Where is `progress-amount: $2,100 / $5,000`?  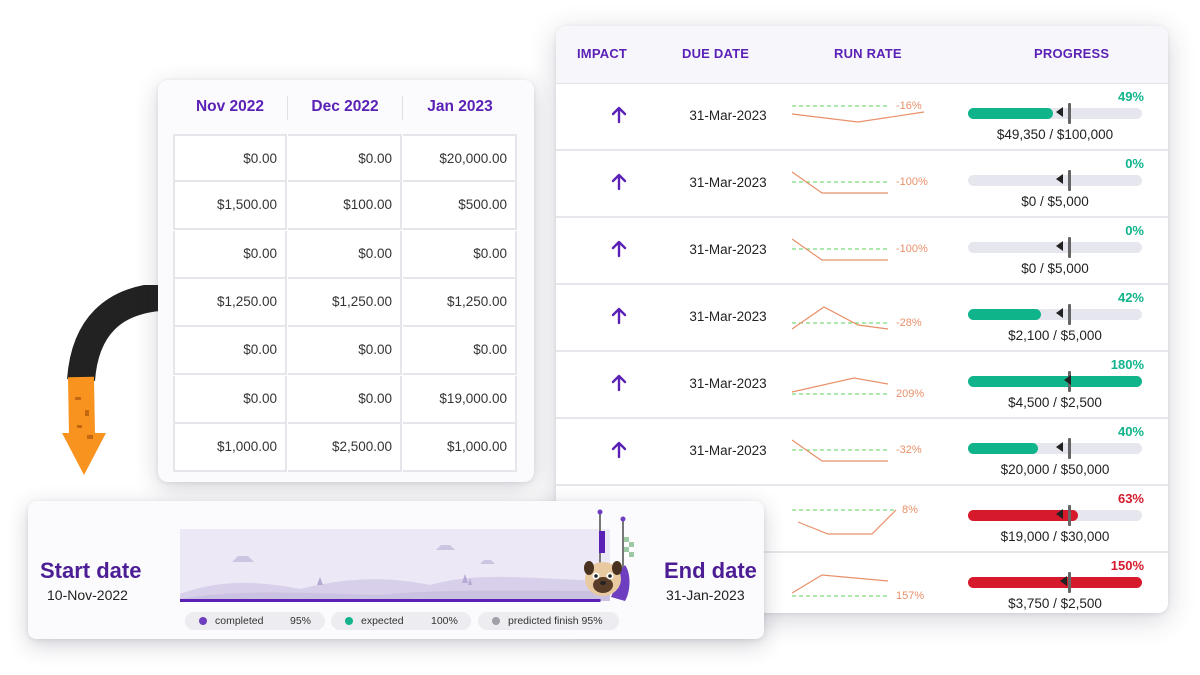 progress-amount: $2,100 / $5,000 is located at coordinates (1055, 335).